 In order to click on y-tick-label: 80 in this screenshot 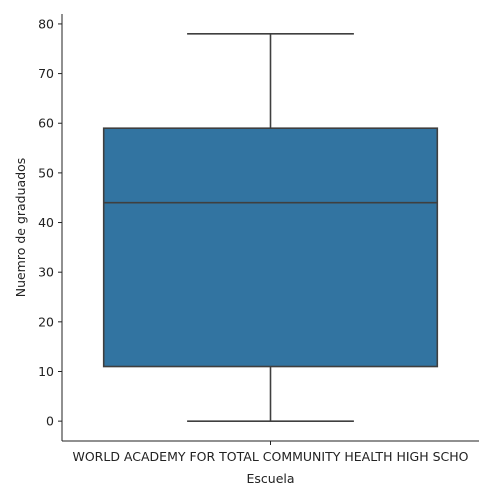, I will do `click(46, 23)`.